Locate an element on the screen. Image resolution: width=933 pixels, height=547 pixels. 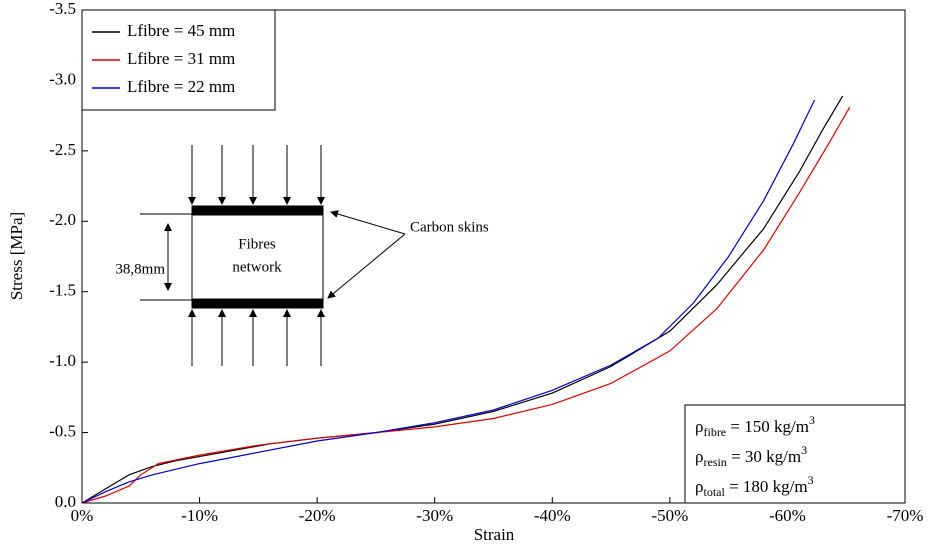
x-tick-label: 0% is located at coordinates (82, 515).